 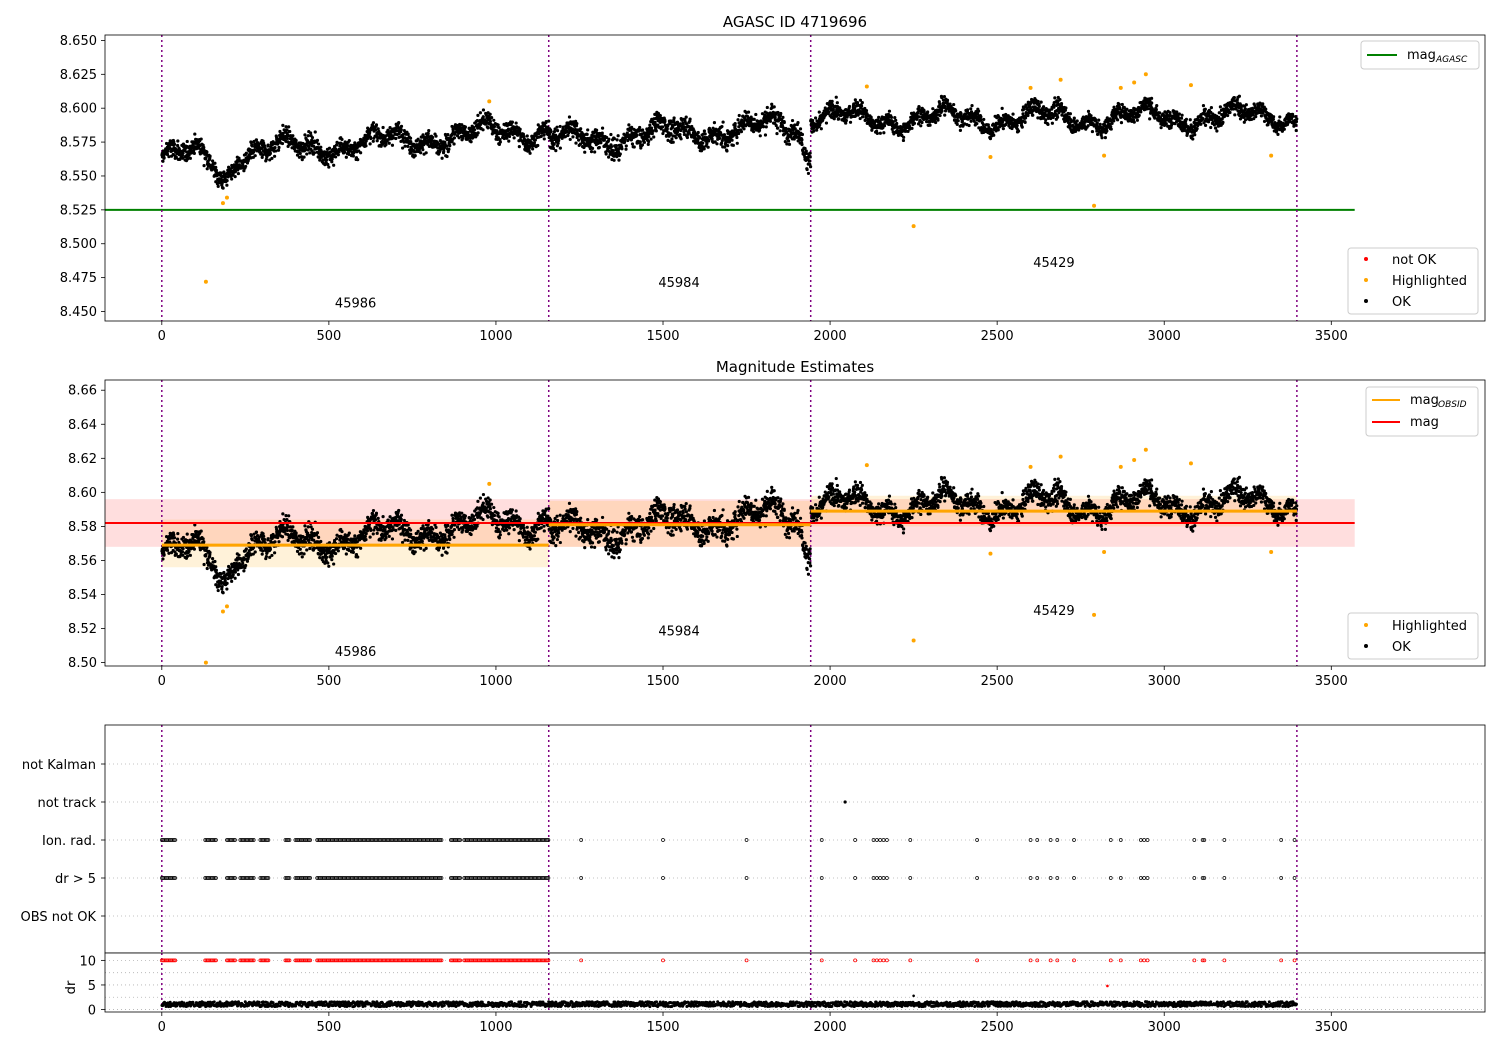 What do you see at coordinates (355, 303) in the screenshot?
I see `obsid-label: 45986` at bounding box center [355, 303].